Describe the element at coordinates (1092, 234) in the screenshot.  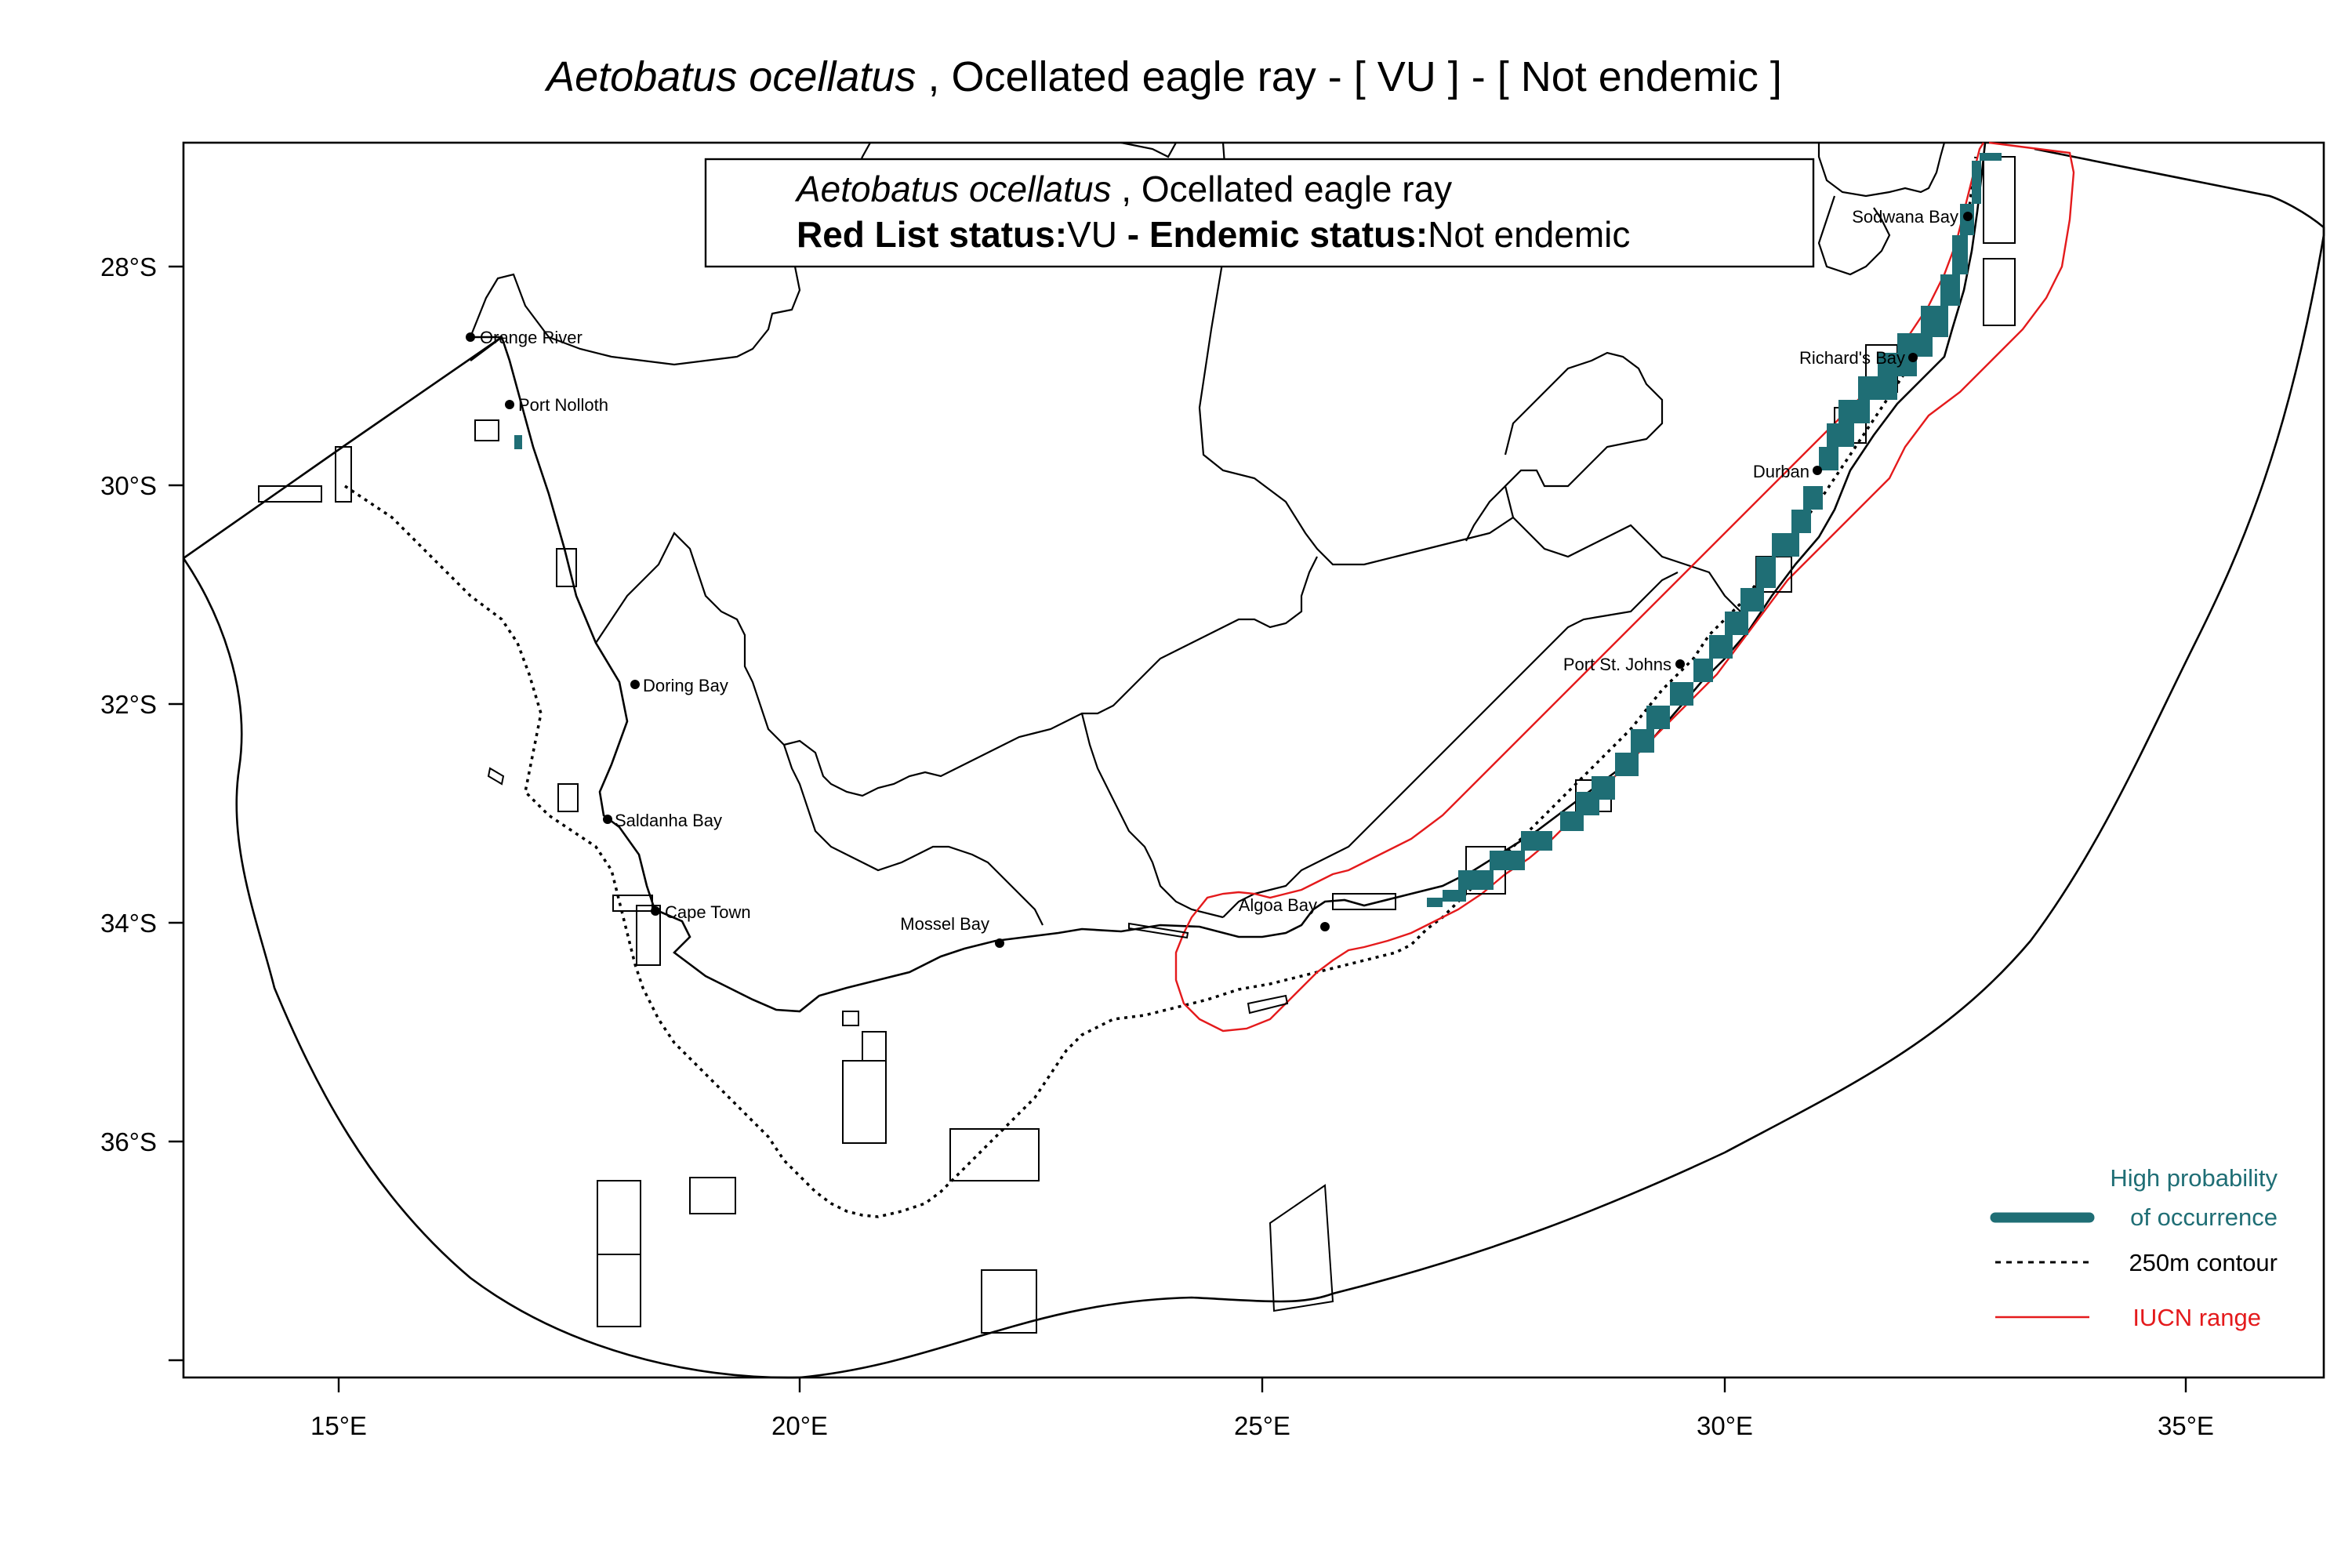
I see `info-redlist-value: VU` at that location.